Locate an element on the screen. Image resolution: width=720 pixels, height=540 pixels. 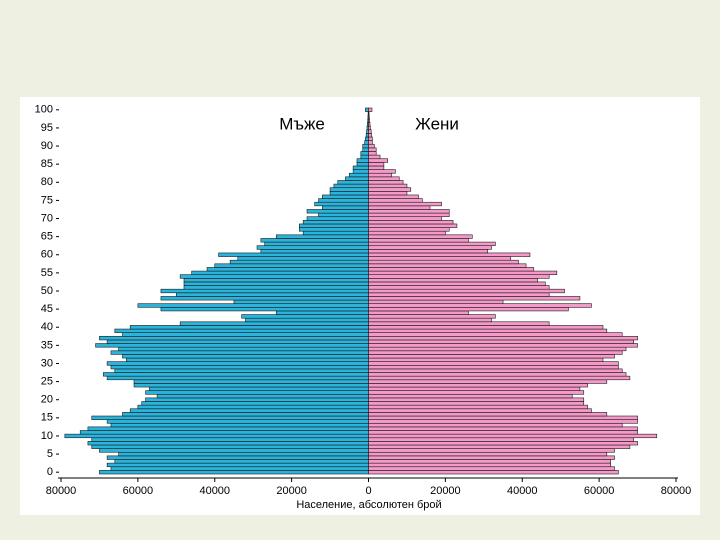
y-tick-label: 100 is located at coordinates (44, 110).